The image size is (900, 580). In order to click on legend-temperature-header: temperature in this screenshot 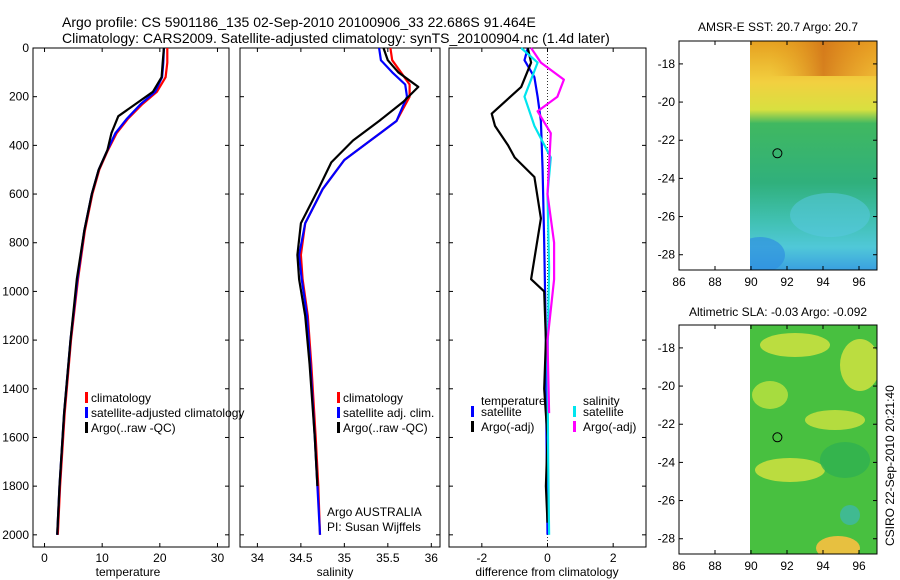, I will do `click(513, 401)`.